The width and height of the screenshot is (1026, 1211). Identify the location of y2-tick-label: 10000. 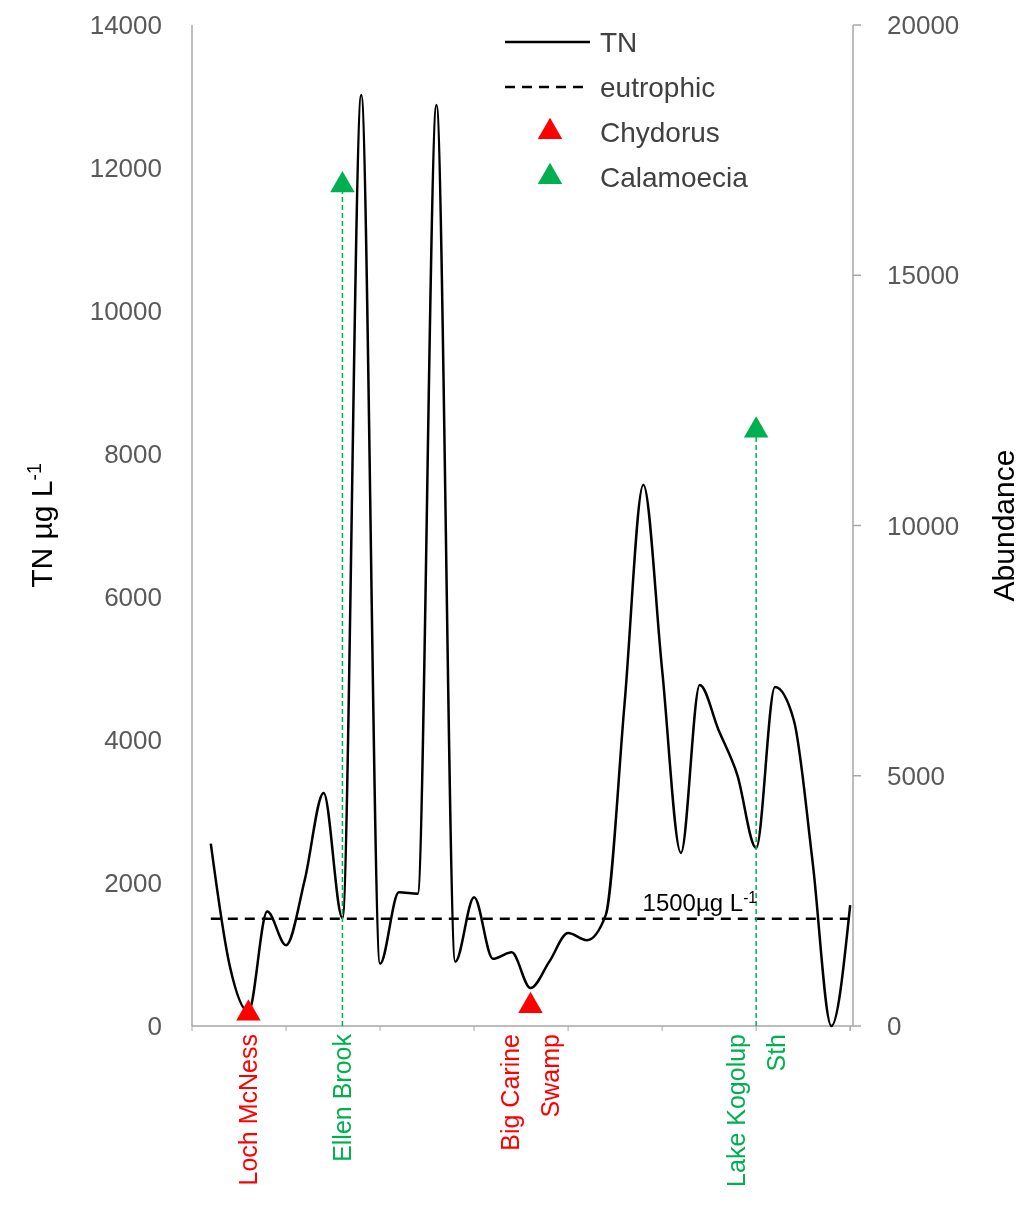
(923, 525).